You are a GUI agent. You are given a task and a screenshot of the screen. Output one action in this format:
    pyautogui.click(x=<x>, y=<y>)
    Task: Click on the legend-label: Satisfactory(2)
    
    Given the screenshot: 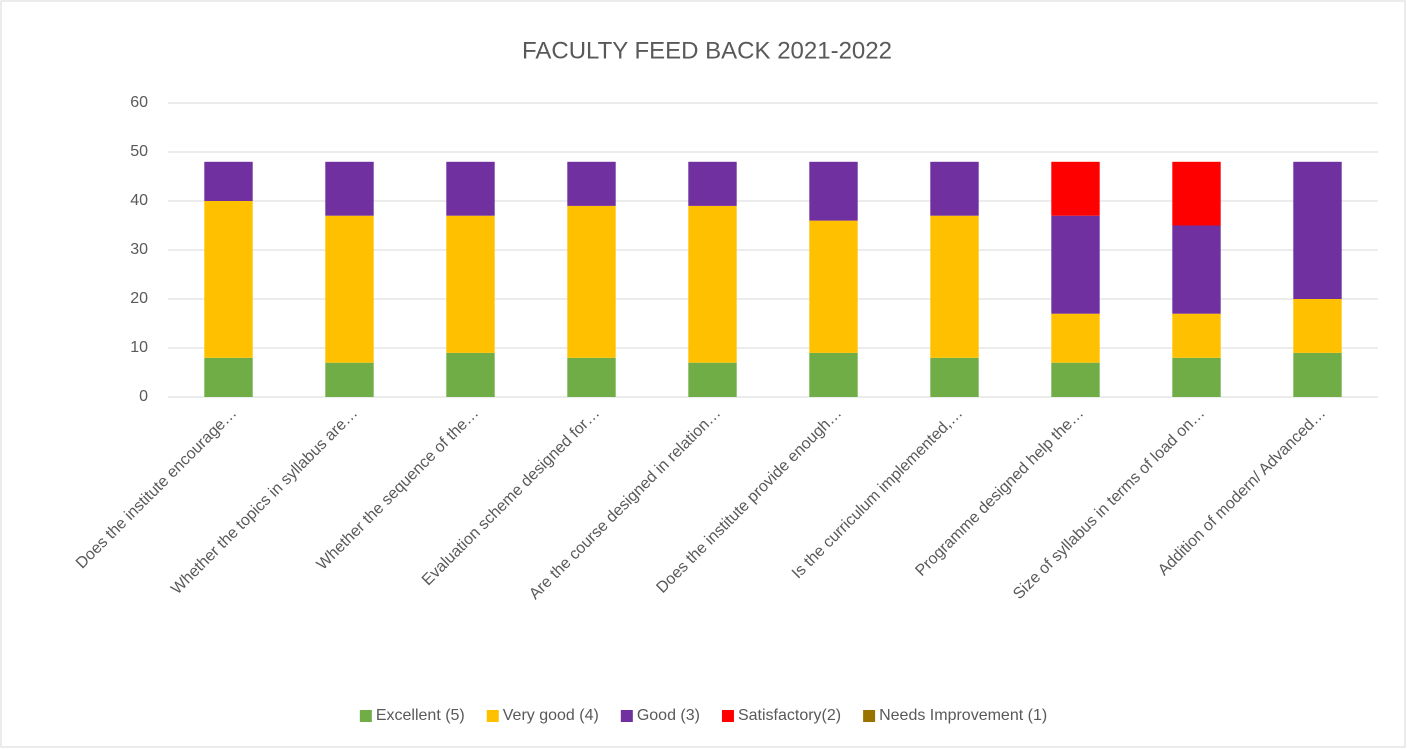 What is the action you would take?
    pyautogui.click(x=789, y=715)
    